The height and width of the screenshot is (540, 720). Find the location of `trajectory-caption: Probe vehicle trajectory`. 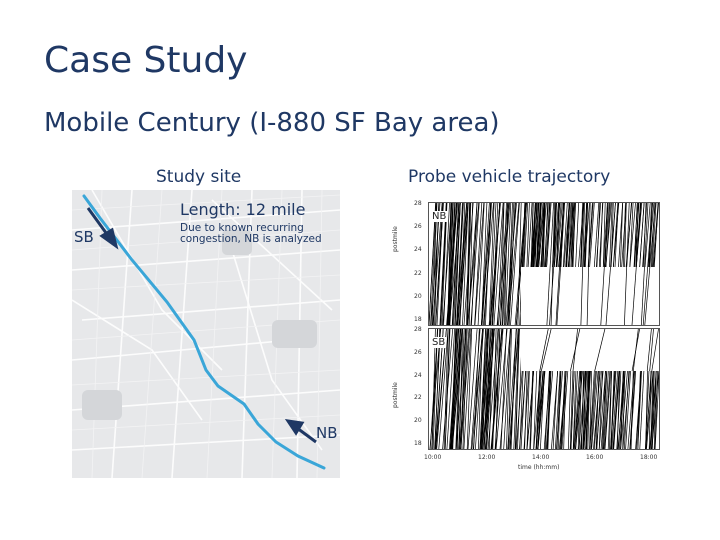

trajectory-caption: Probe vehicle trajectory is located at coordinates (509, 177).